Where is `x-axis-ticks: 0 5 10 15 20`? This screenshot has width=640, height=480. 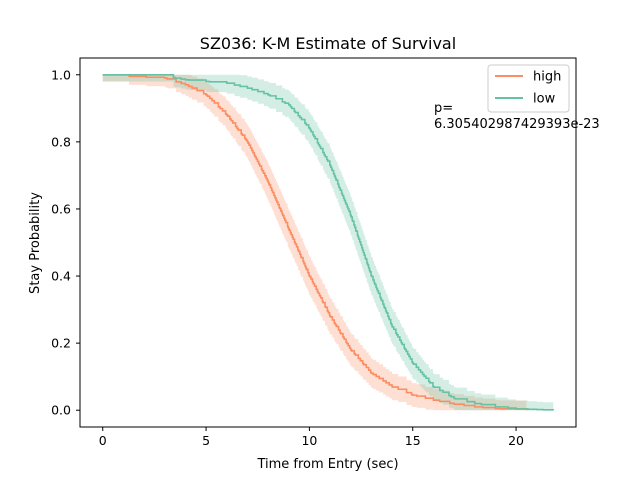 x-axis-ticks: 0 5 10 15 20 is located at coordinates (311, 437).